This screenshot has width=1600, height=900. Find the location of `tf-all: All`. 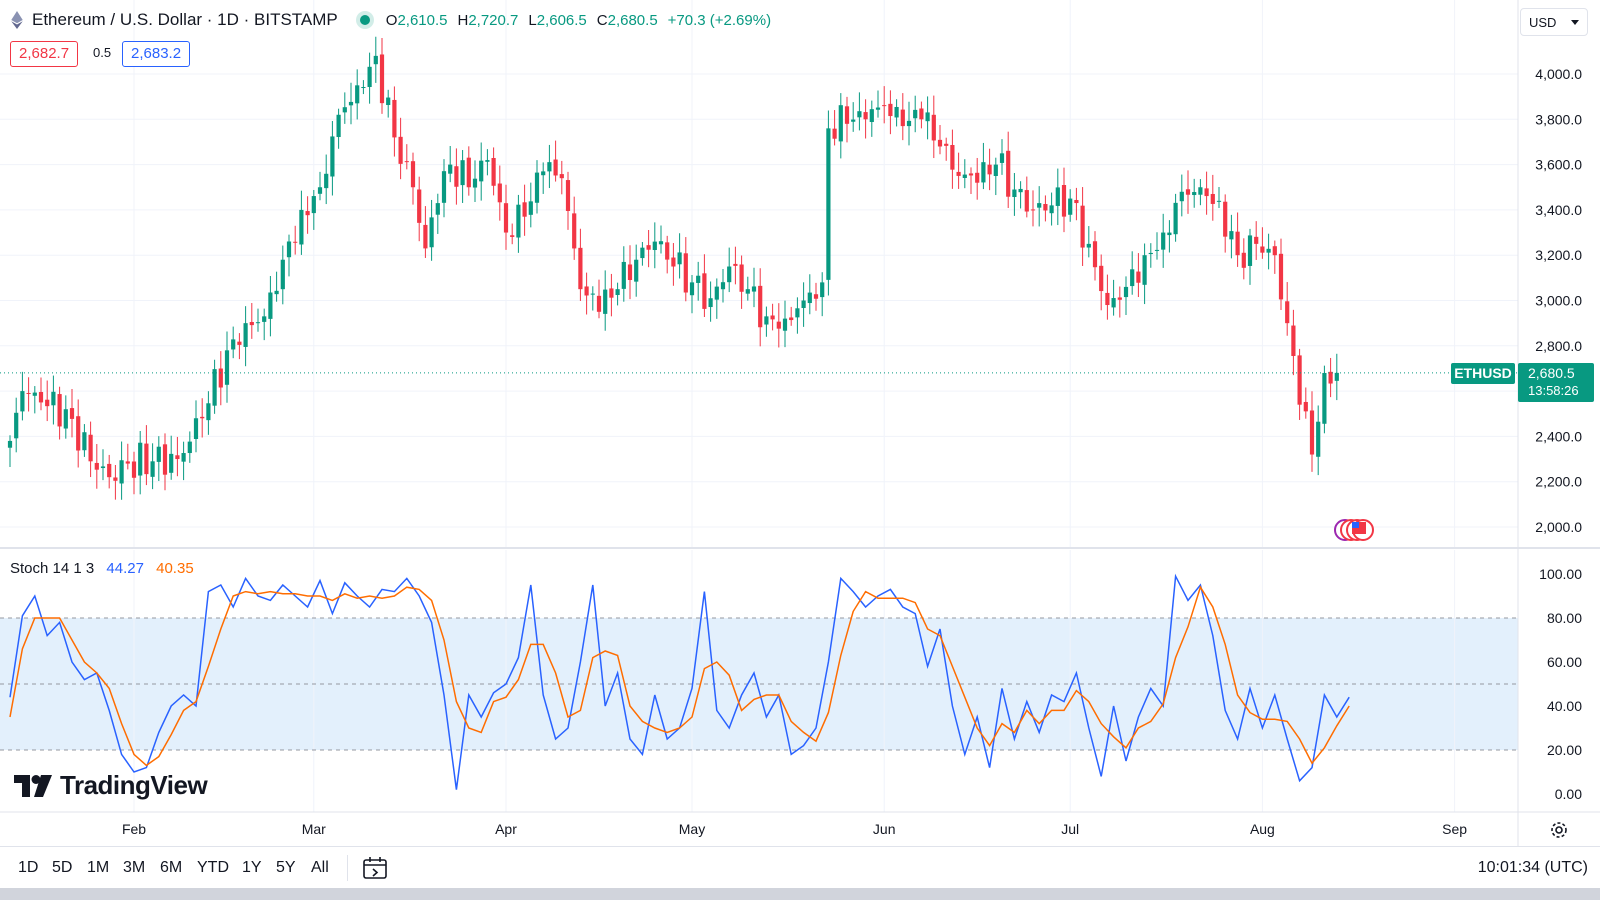

tf-all: All is located at coordinates (320, 867).